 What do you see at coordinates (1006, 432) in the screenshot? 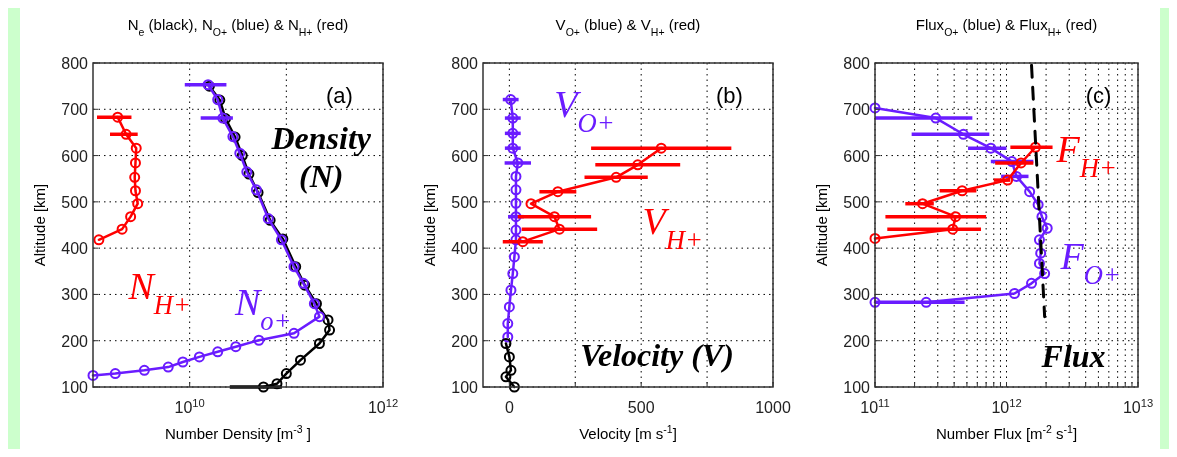
I see `x-axis-title: Number Flux [m$^{-2}$ s$^{-1}$]` at bounding box center [1006, 432].